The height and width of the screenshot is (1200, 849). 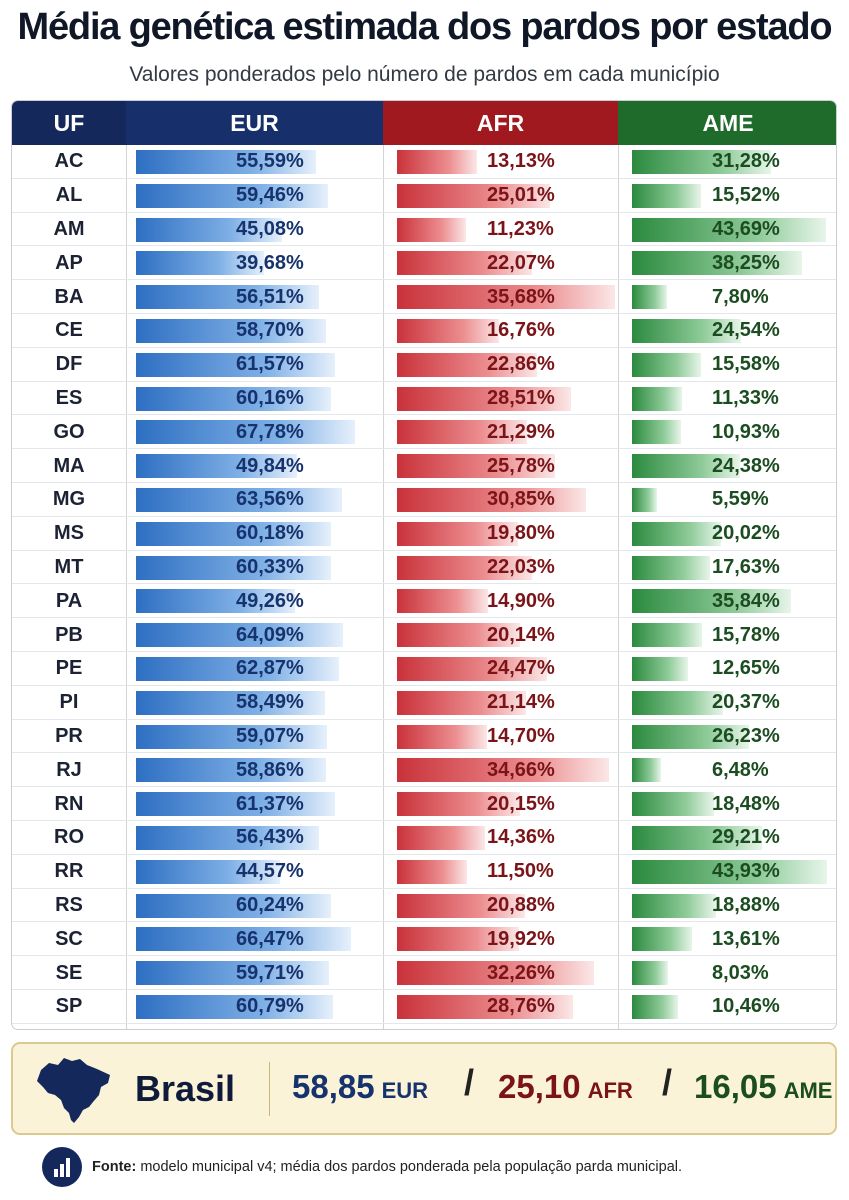 I want to click on cell-uf: MS, so click(x=69, y=533).